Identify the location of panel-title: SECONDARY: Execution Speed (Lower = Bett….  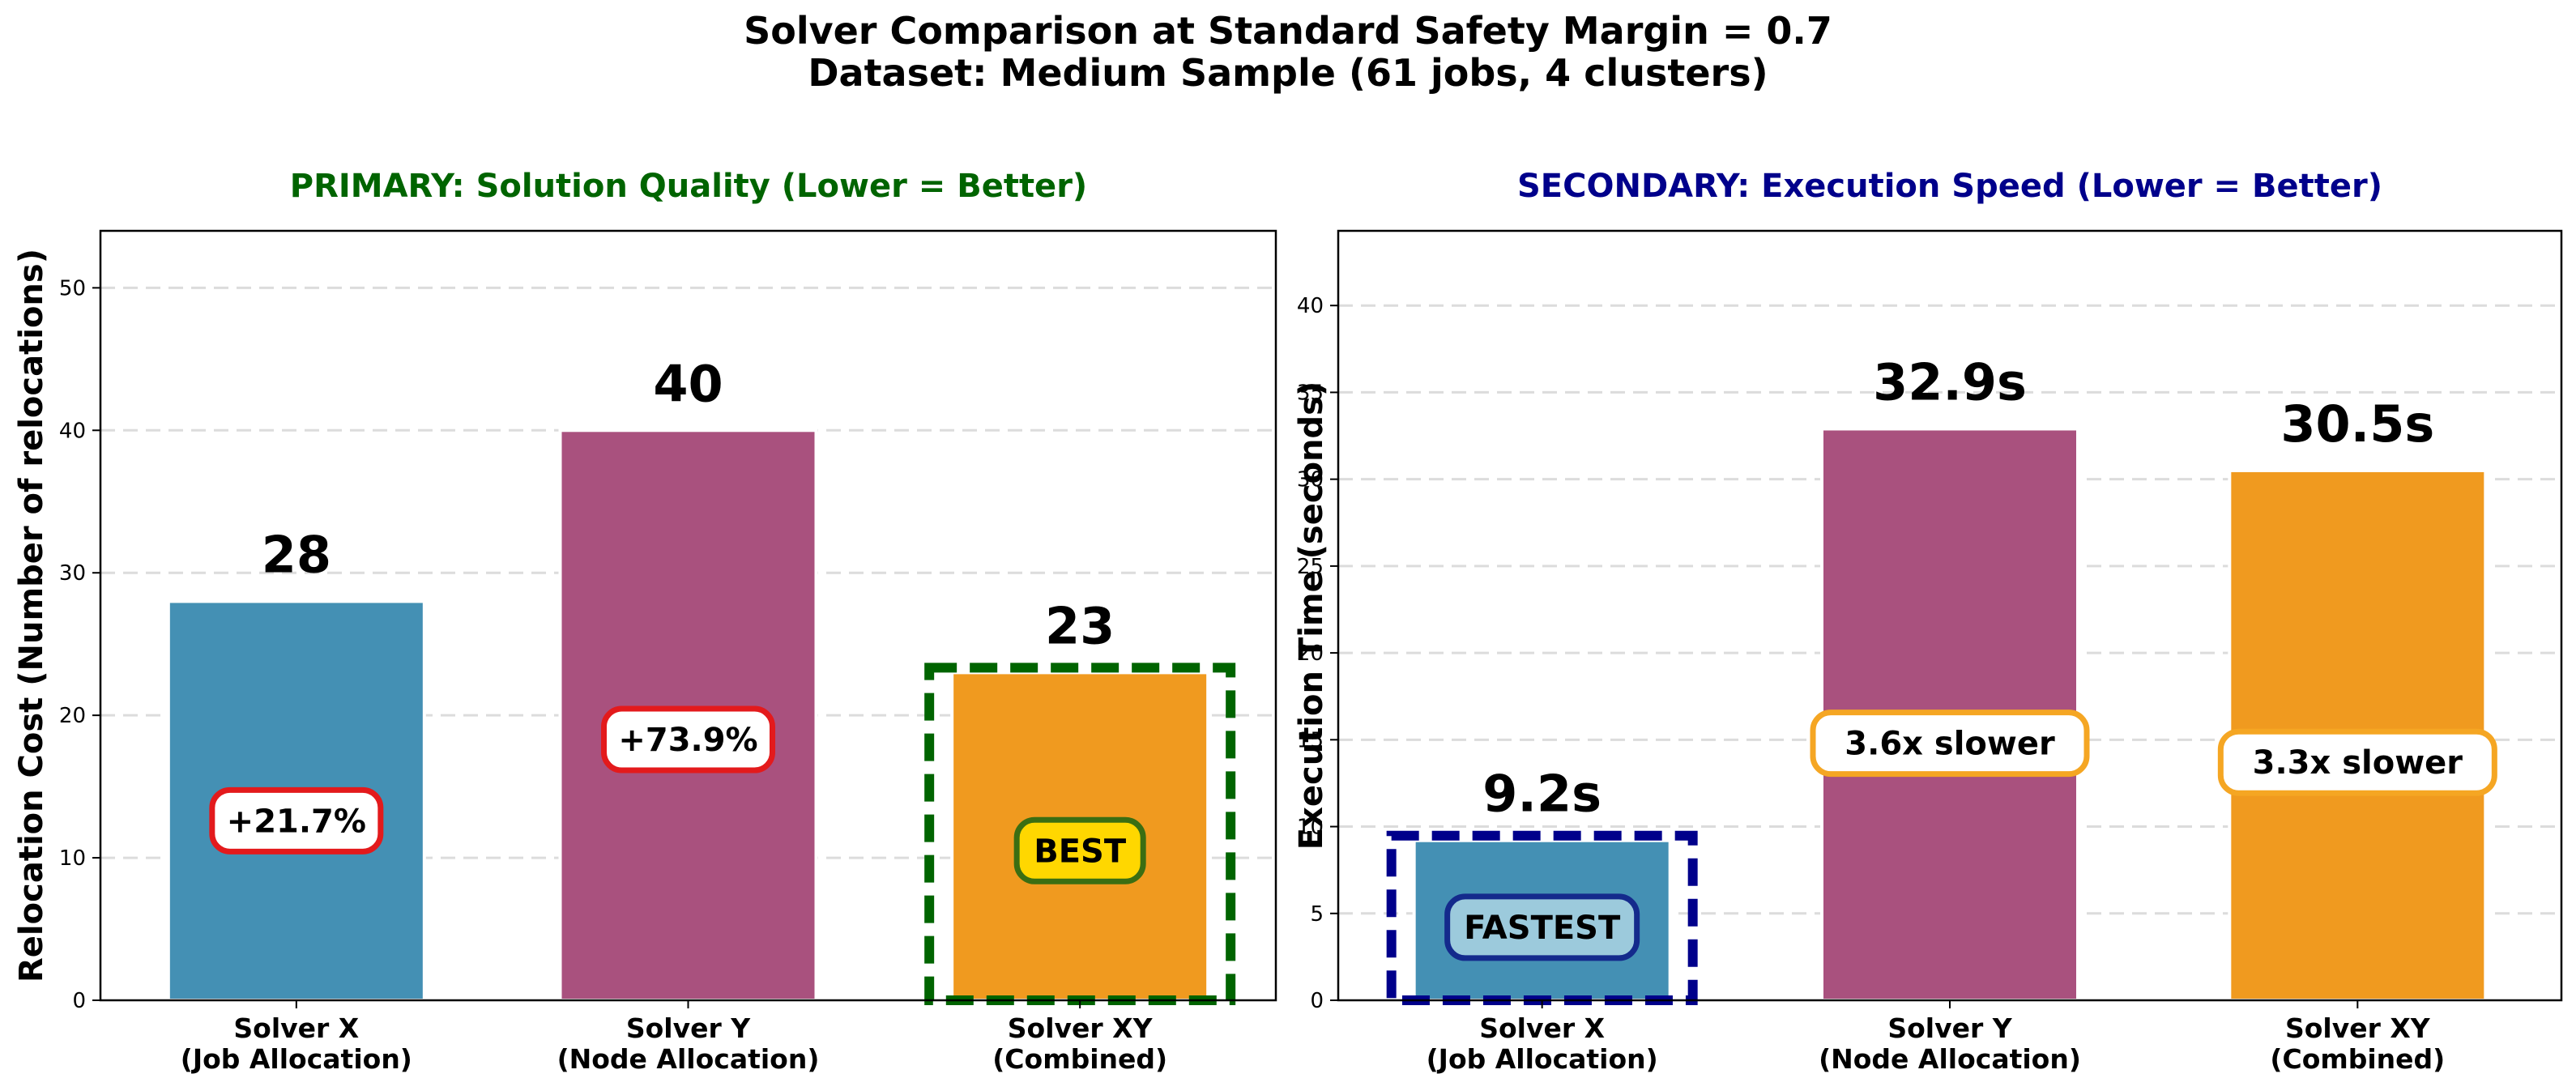
(1950, 186).